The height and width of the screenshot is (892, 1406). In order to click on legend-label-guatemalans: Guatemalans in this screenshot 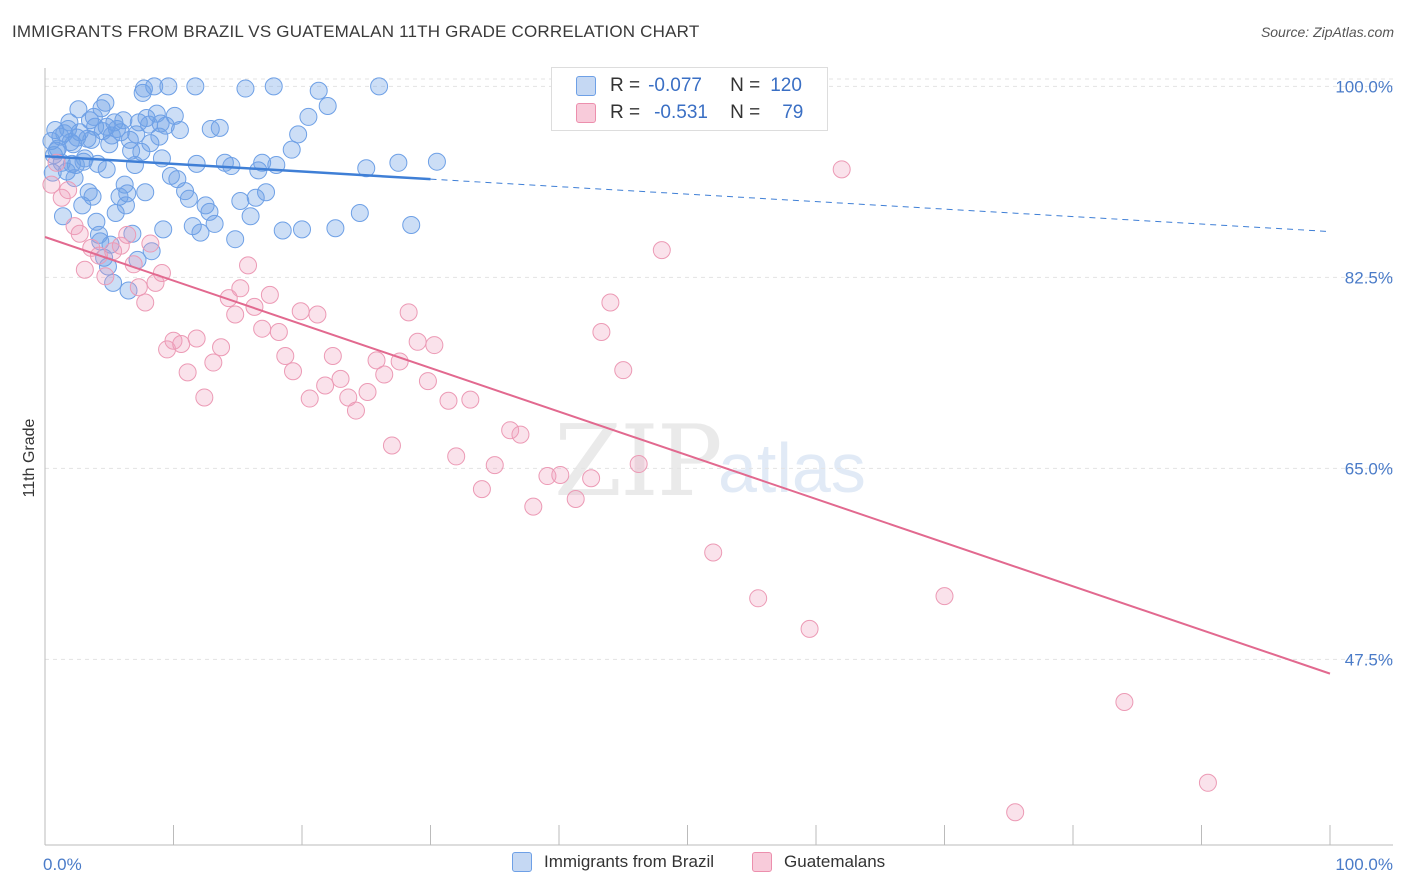, I will do `click(835, 861)`.